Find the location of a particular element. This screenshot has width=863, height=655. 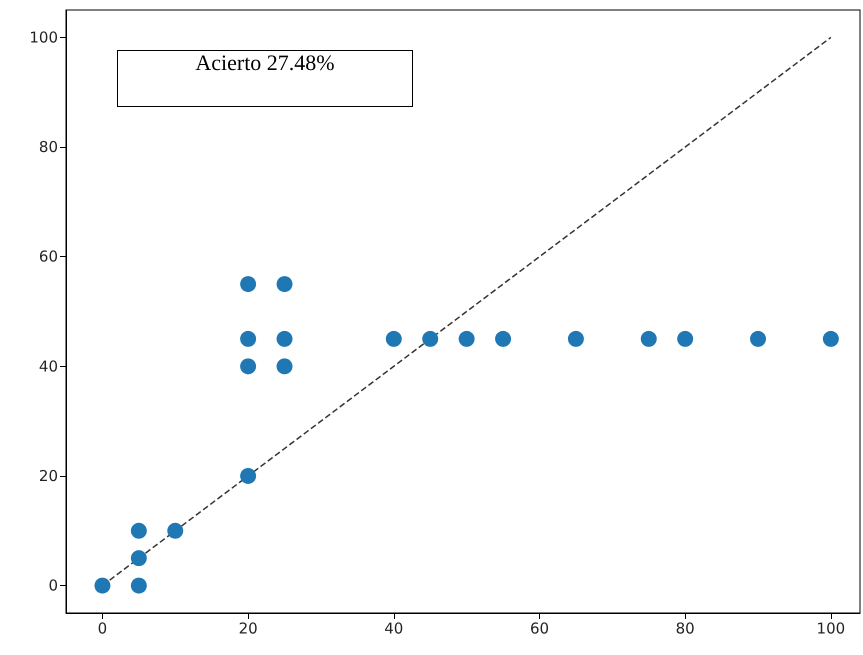

x-tick-label: 80 is located at coordinates (685, 629).